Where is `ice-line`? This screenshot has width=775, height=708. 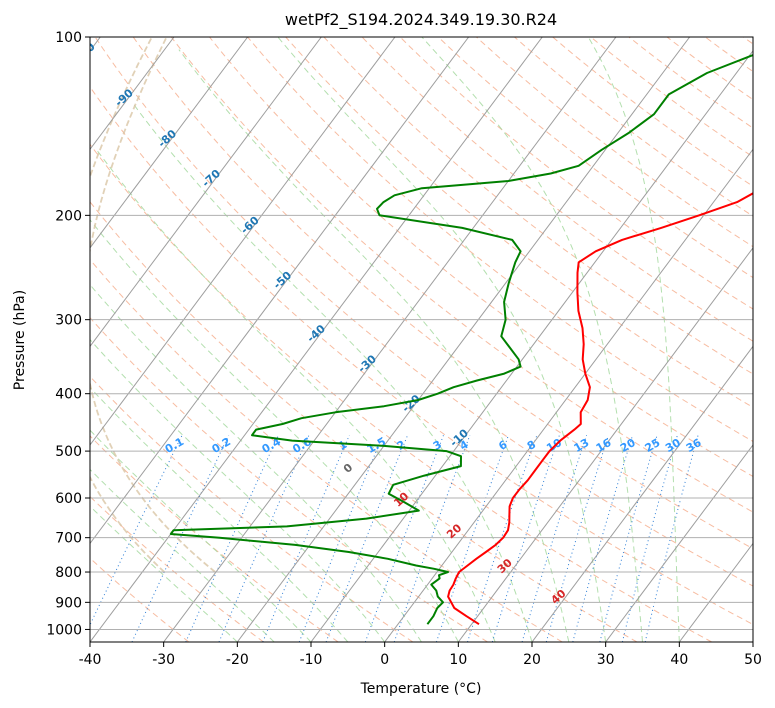 ice-line is located at coordinates (128, 305).